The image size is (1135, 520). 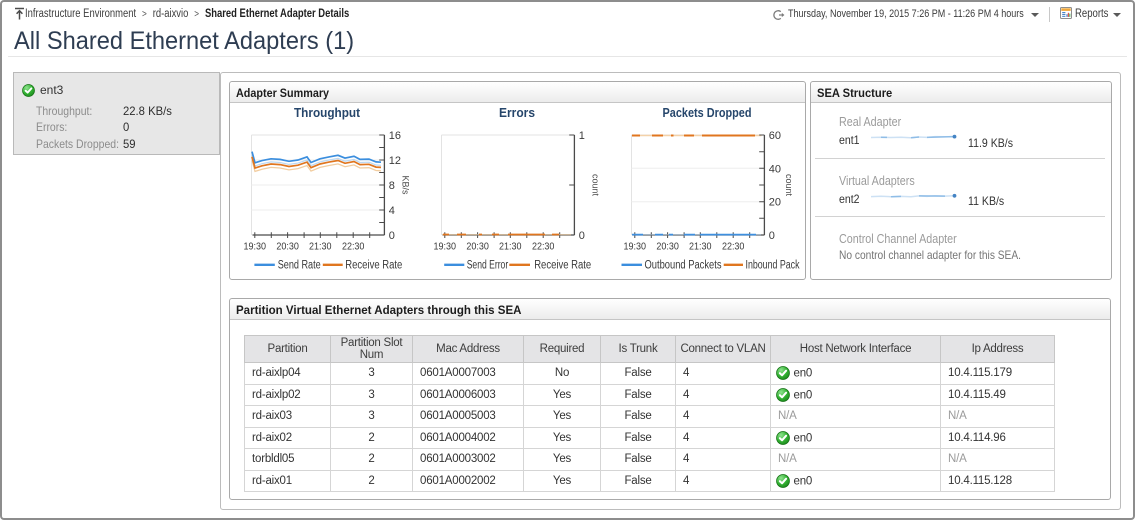 I want to click on svg-text: 8, so click(x=392, y=186).